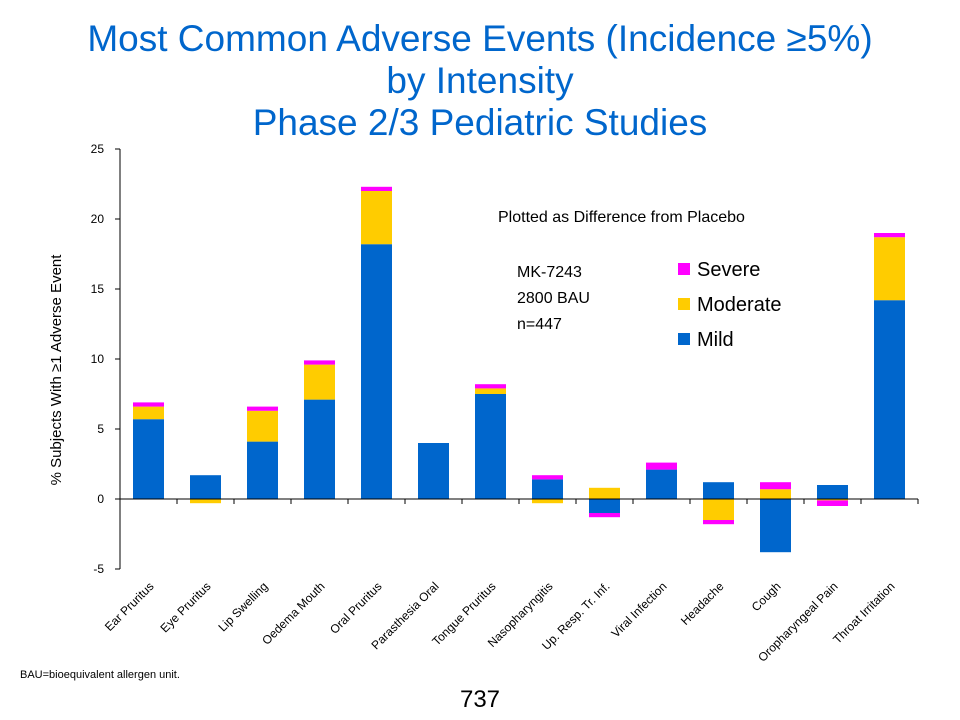  I want to click on bar-parasthesia-oral-mild, so click(433, 471).